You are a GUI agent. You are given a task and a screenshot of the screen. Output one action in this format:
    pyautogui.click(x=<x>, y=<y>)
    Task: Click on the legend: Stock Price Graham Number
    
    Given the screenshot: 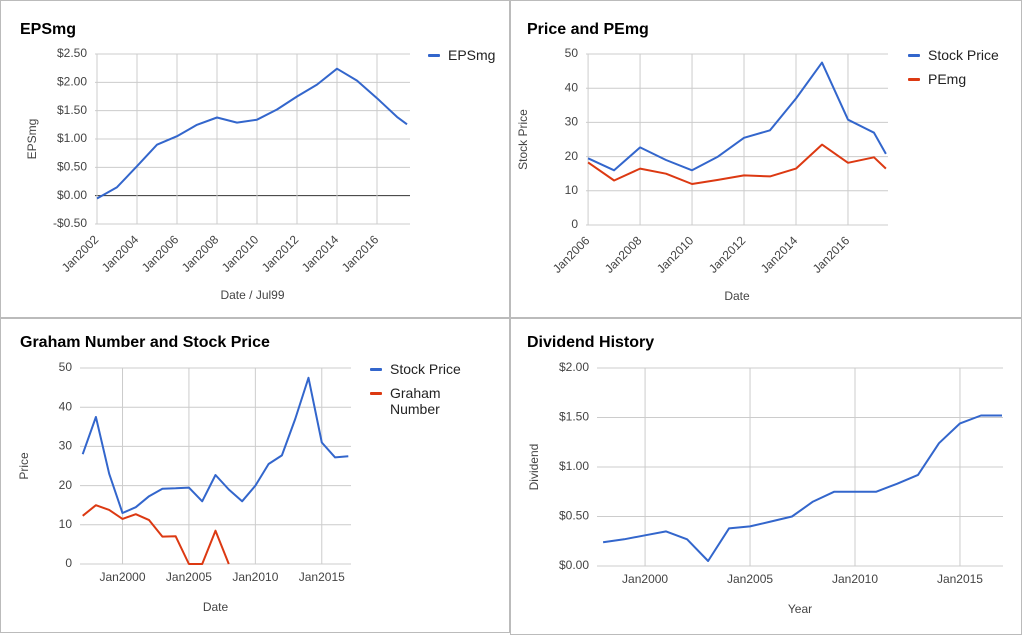 What is the action you would take?
    pyautogui.click(x=420, y=393)
    